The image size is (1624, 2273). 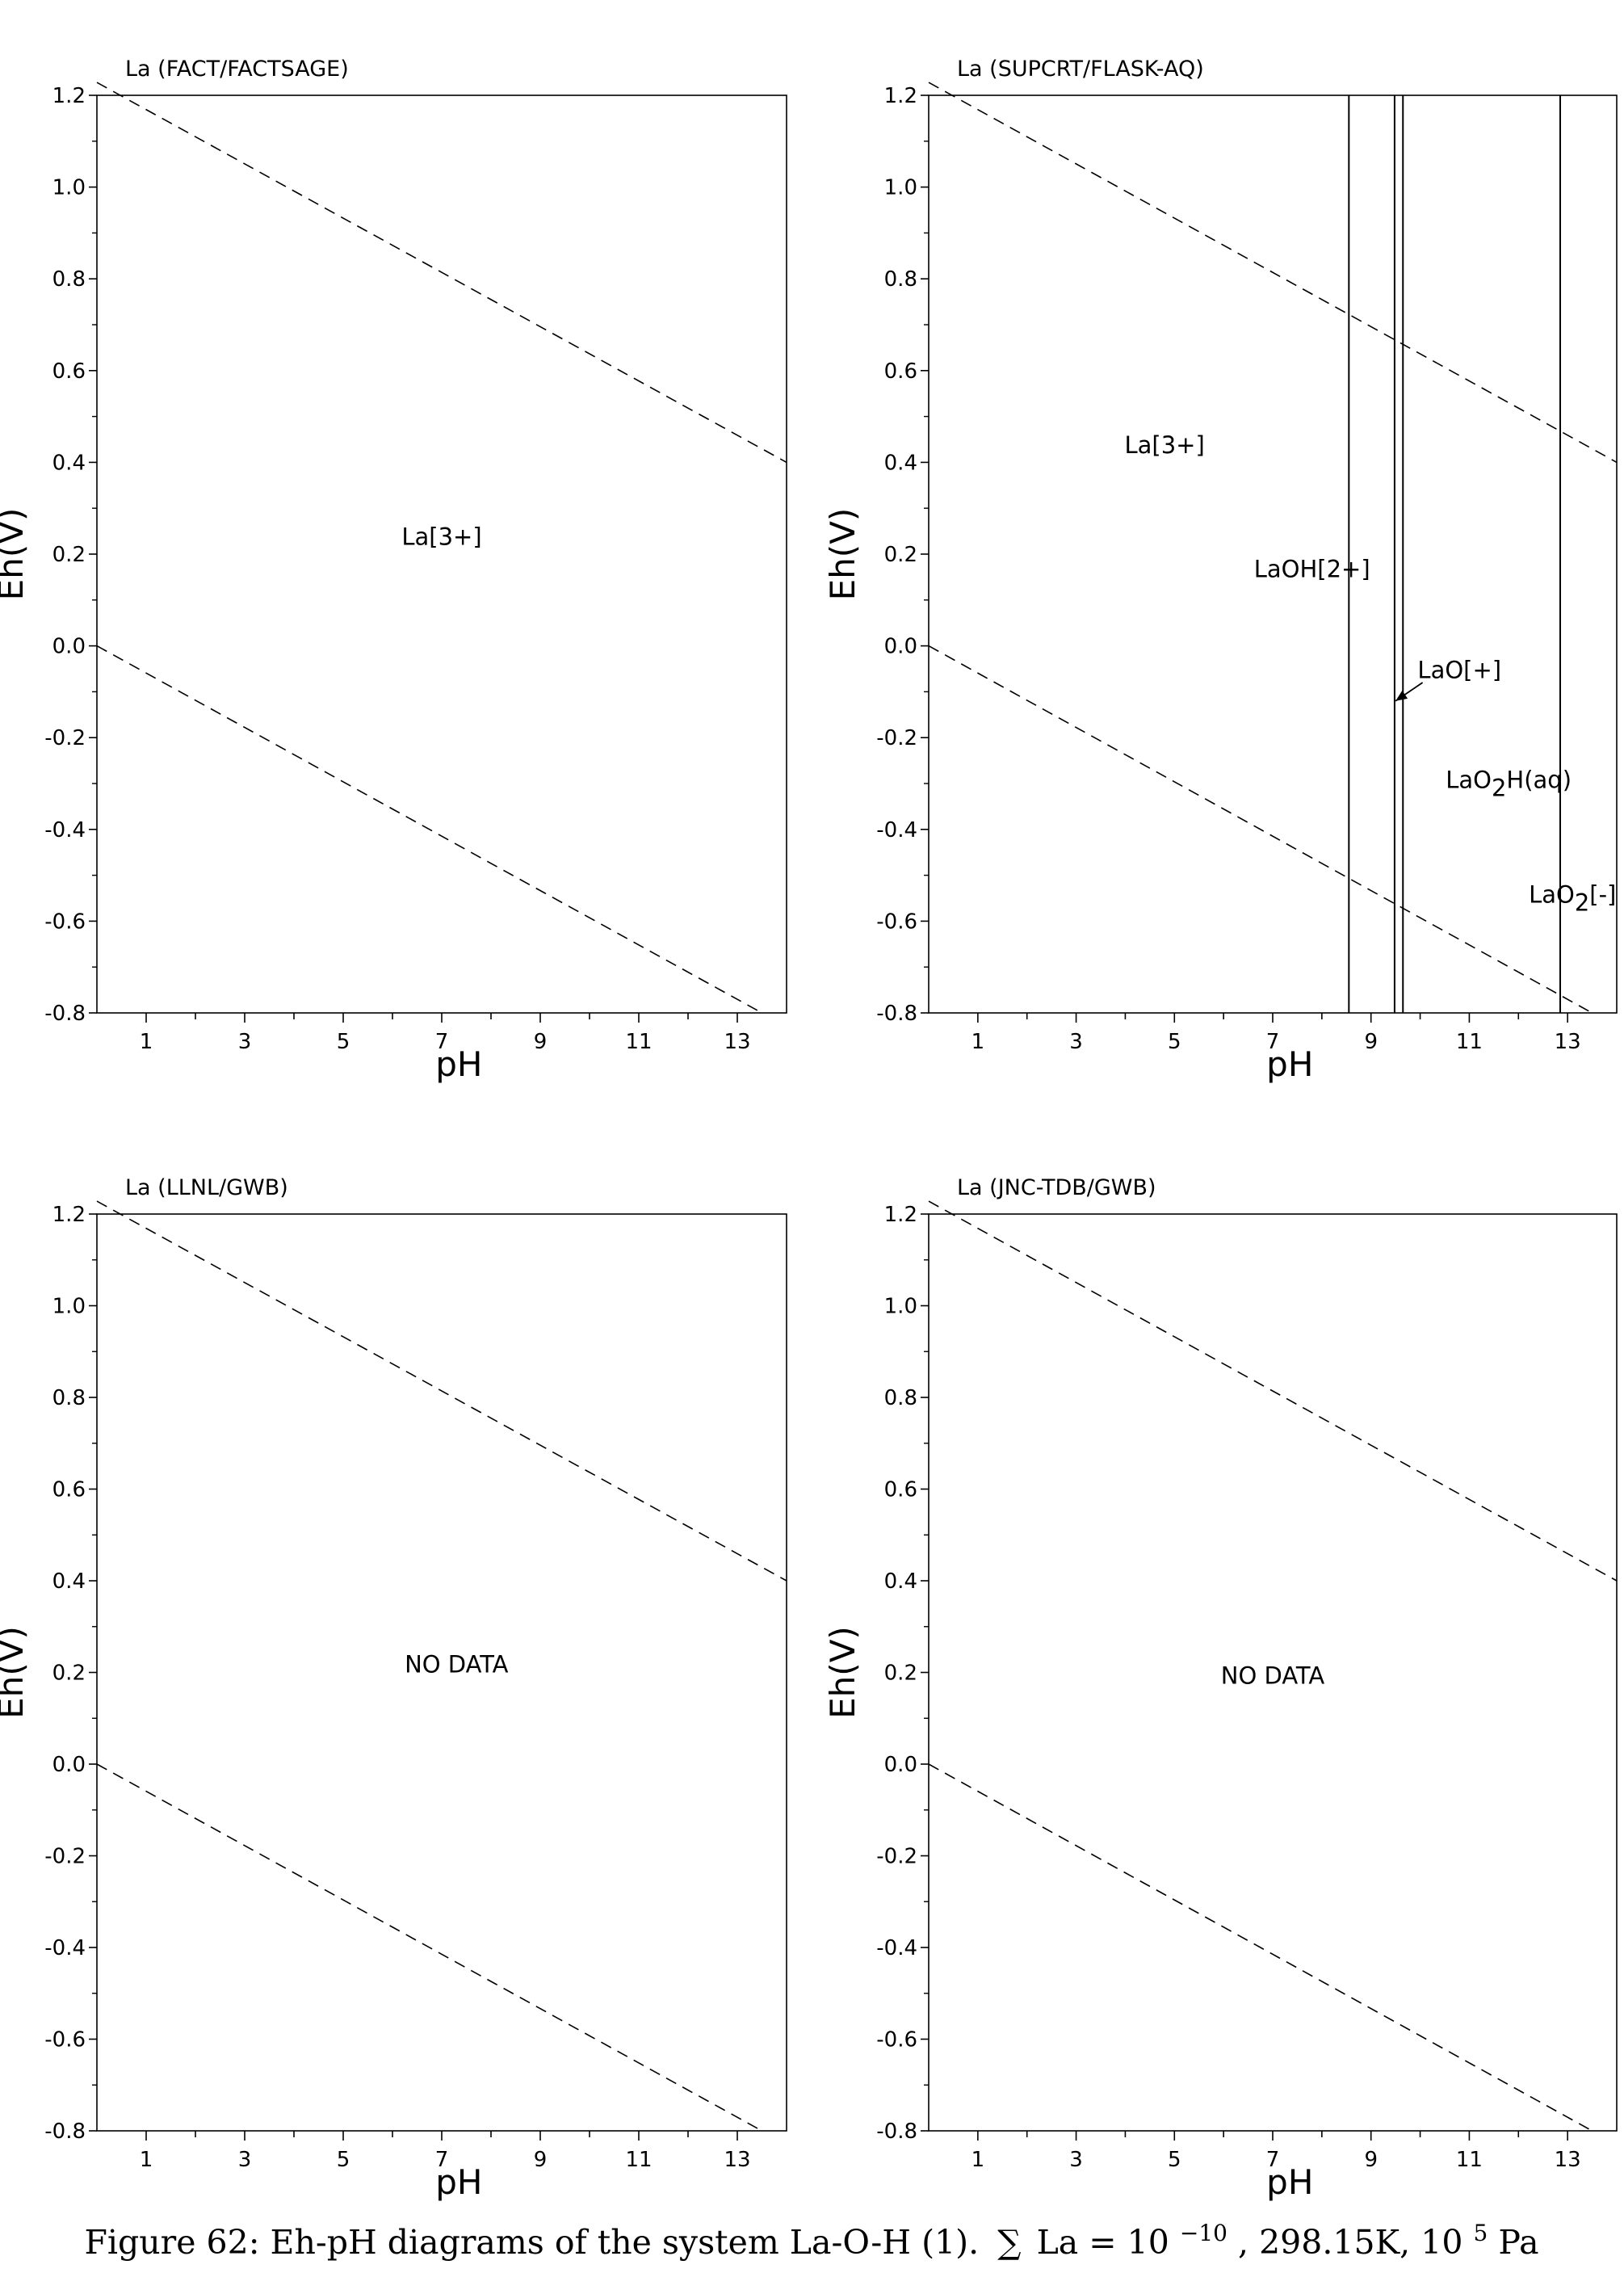 What do you see at coordinates (1080, 69) in the screenshot?
I see `panel-title: La (SUPCRT/FLASK-AQ)` at bounding box center [1080, 69].